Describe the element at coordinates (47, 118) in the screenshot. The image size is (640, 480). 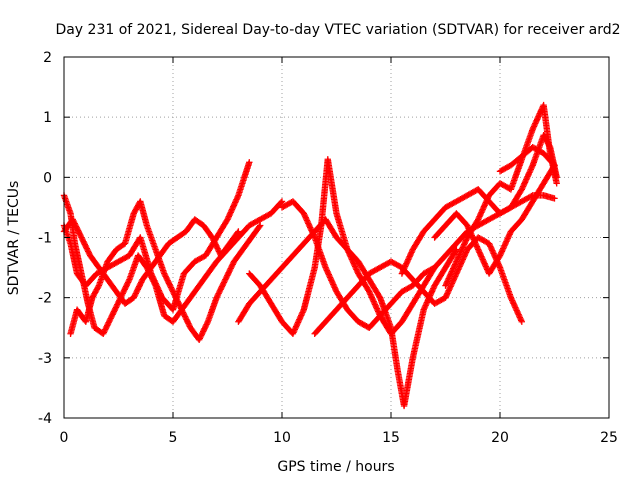
I see `y-tick-label: 1` at that location.